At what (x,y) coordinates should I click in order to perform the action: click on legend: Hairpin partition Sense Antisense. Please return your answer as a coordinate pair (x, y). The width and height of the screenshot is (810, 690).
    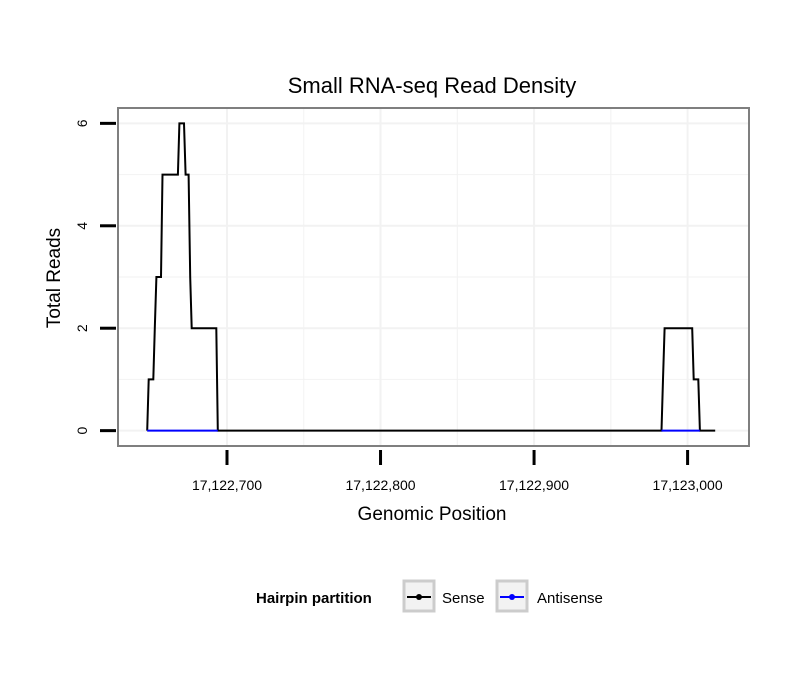
    Looking at the image, I should click on (429, 596).